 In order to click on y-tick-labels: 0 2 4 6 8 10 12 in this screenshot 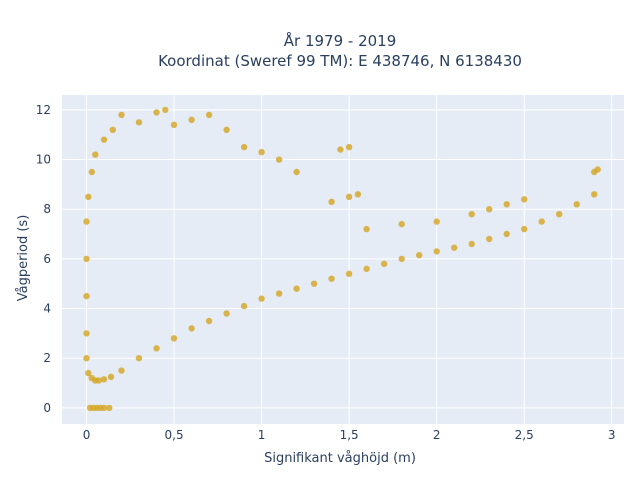, I will do `click(43, 259)`.